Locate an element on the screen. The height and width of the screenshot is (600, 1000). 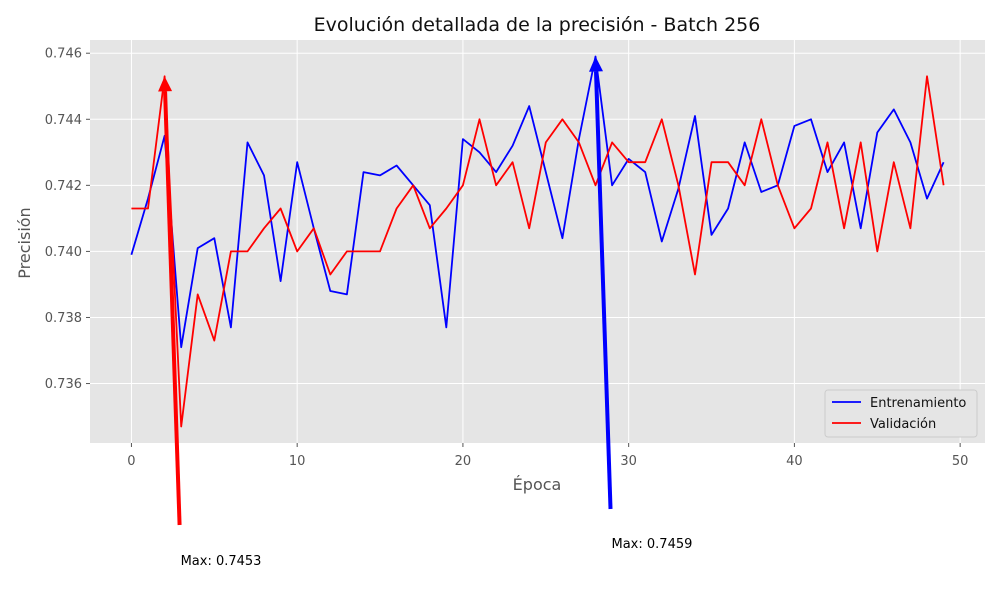
y-ticks: 0.736 0.738 0.740 0.742 0.744 0.746 is located at coordinates (67, 219).